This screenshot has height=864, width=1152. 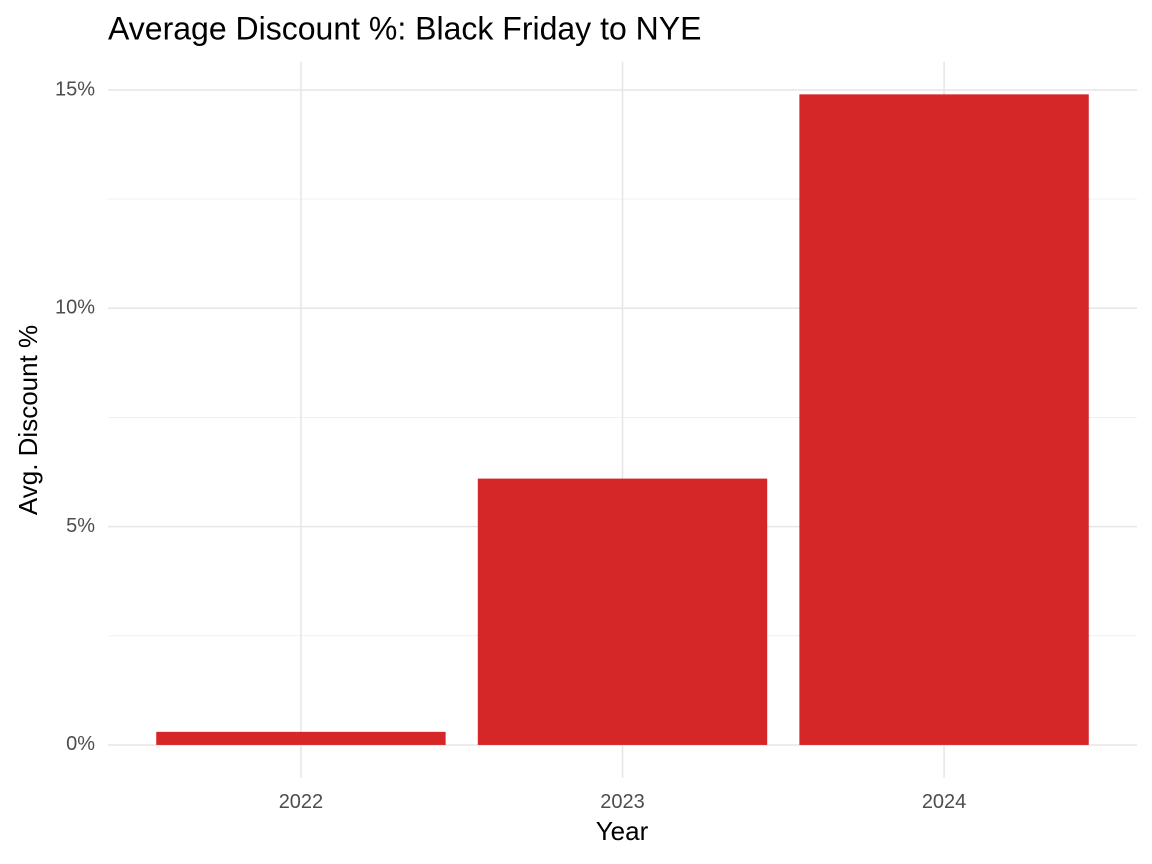 I want to click on y-tick-label: 15%, so click(x=75, y=89).